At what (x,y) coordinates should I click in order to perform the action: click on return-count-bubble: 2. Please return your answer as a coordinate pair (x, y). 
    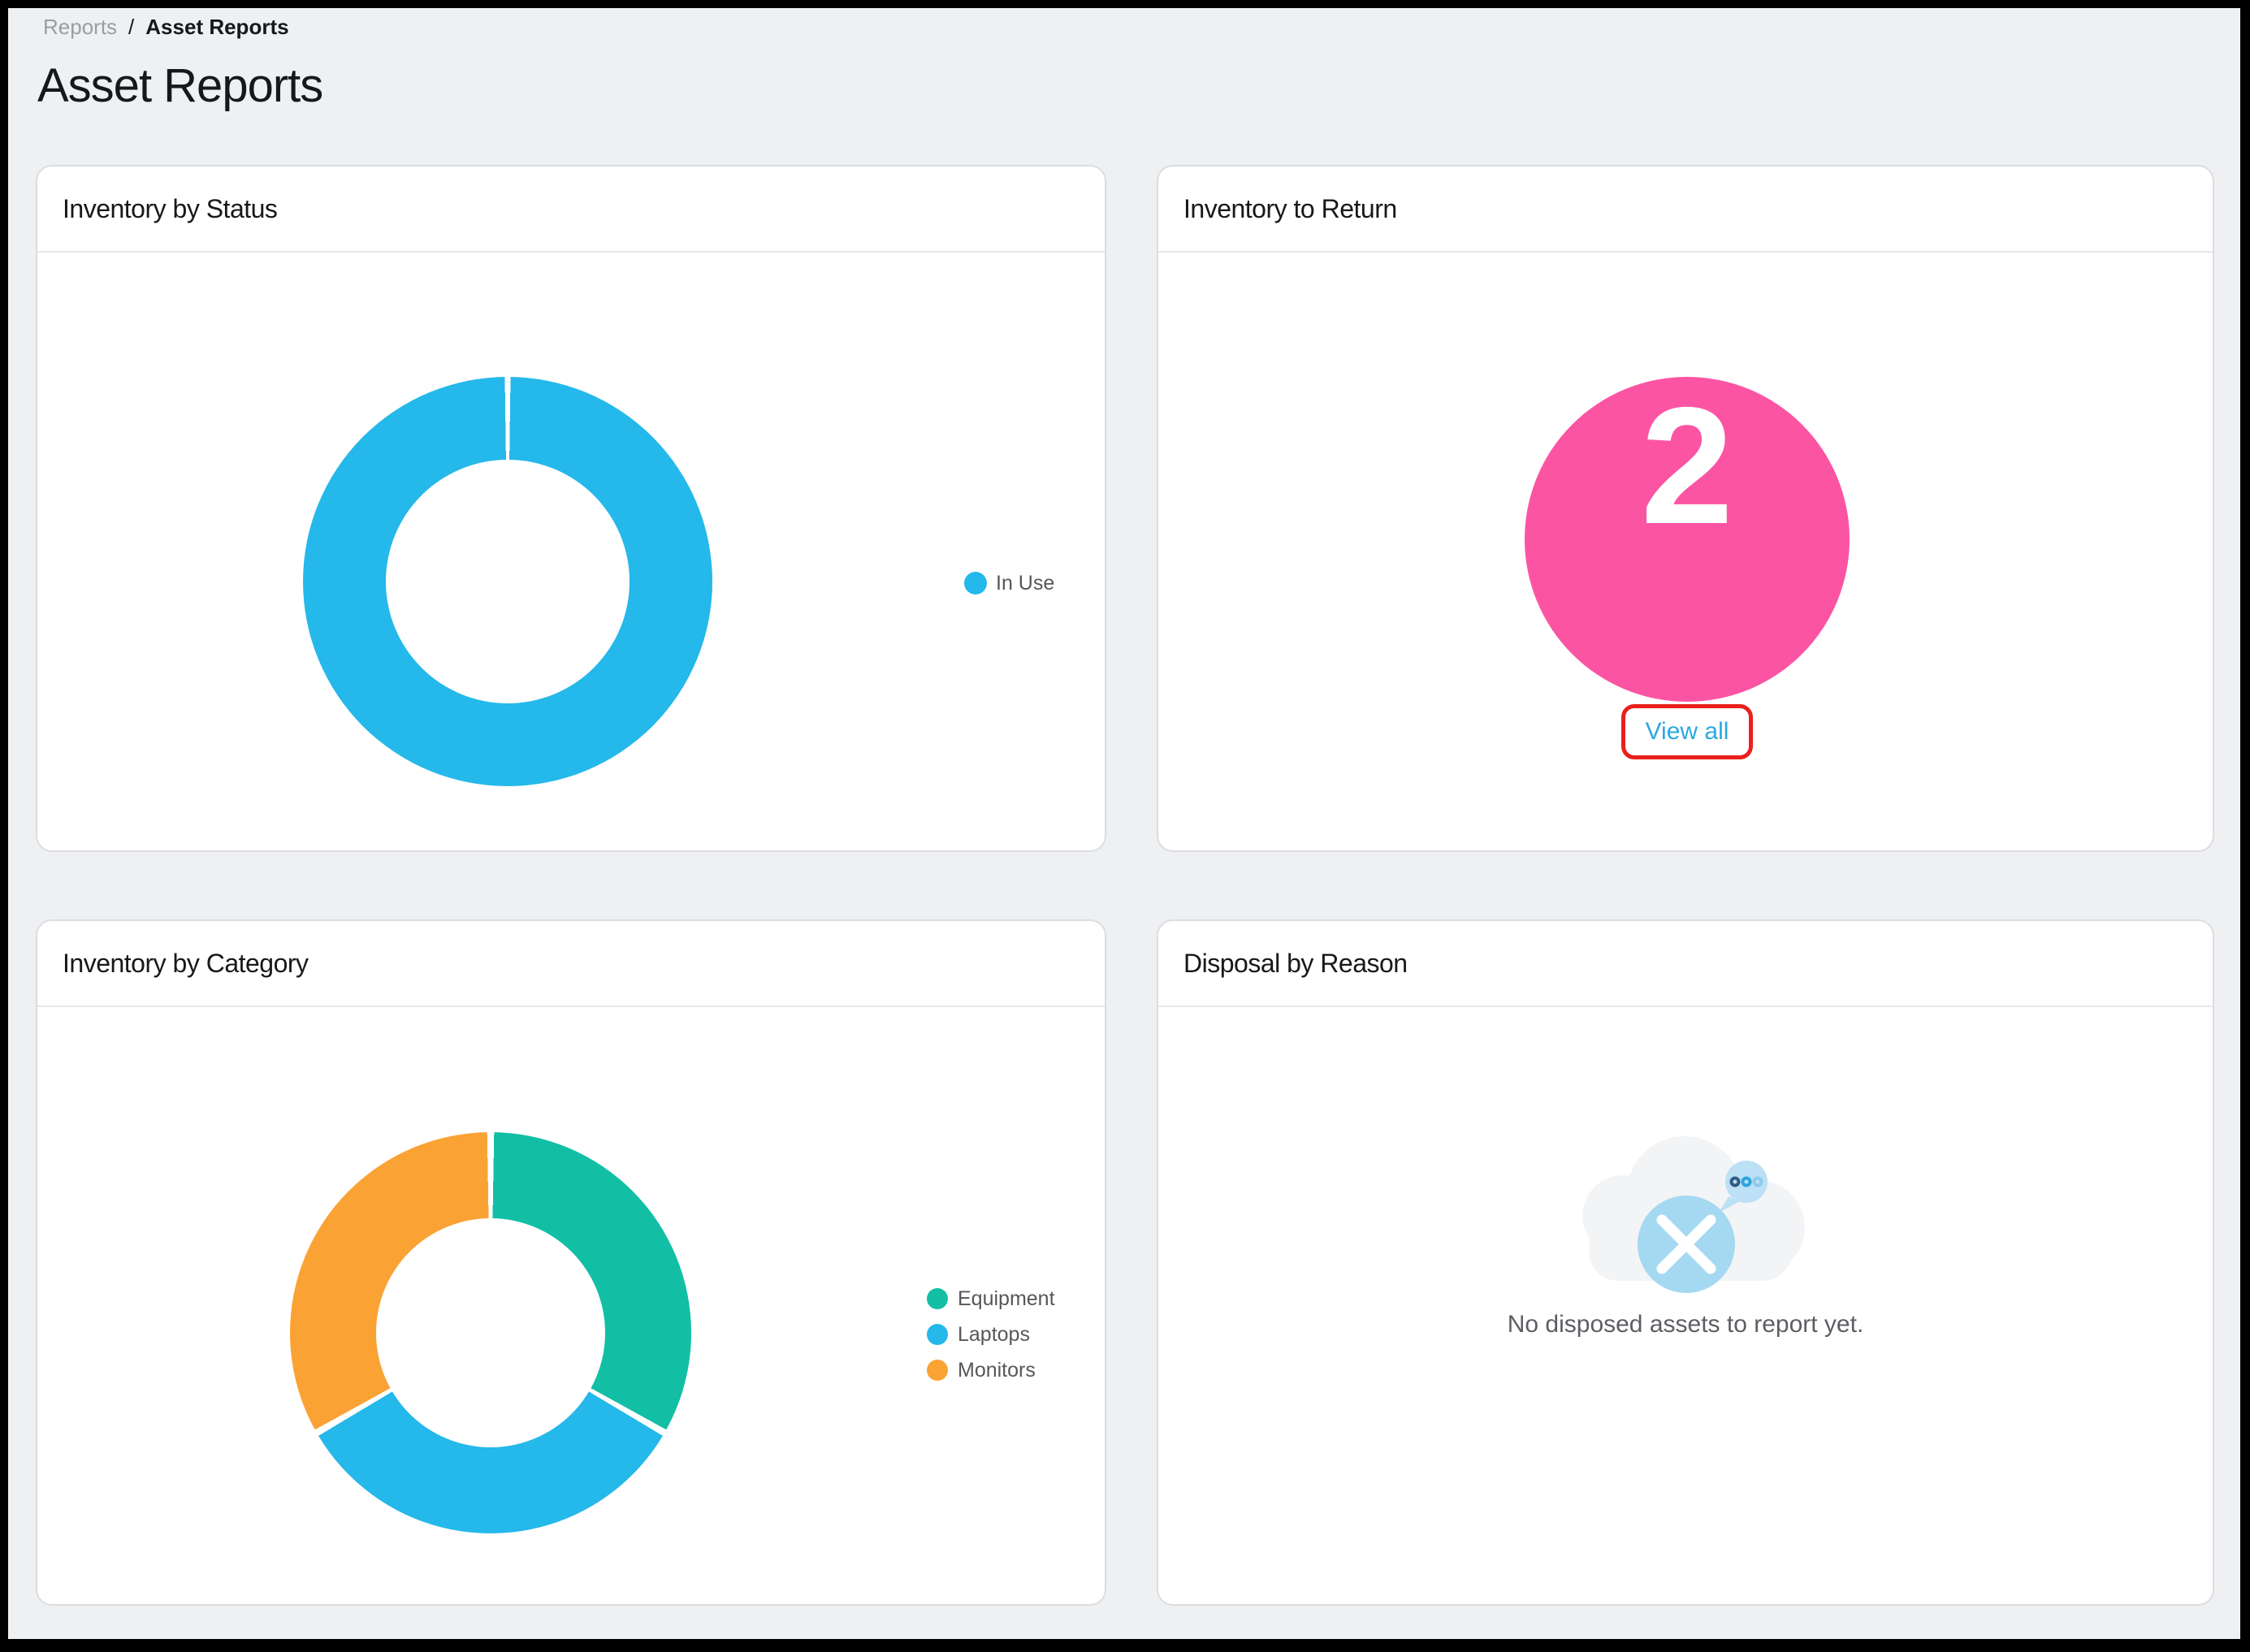
    Looking at the image, I should click on (1687, 539).